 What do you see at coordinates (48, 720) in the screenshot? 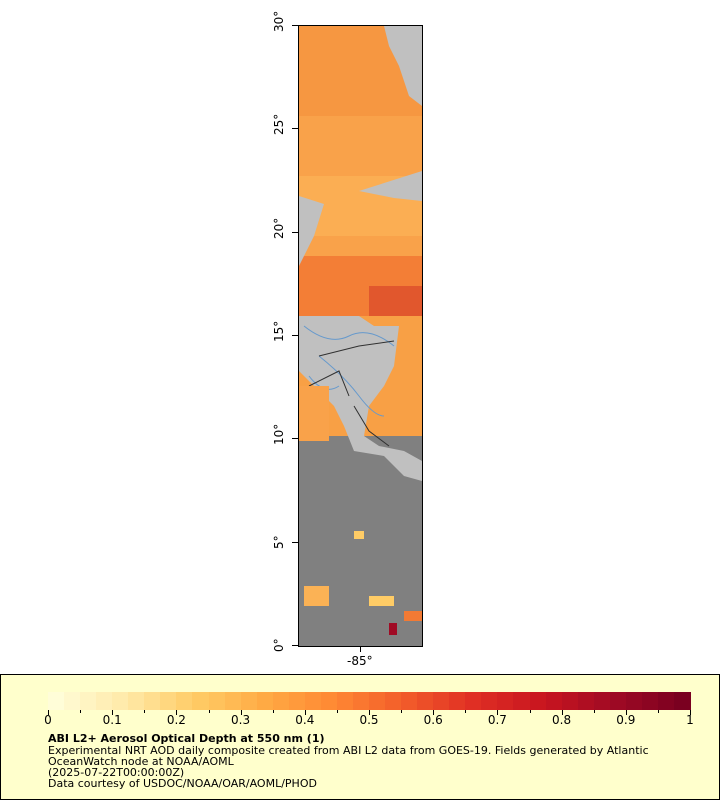
I see `colorbar-label: 0` at bounding box center [48, 720].